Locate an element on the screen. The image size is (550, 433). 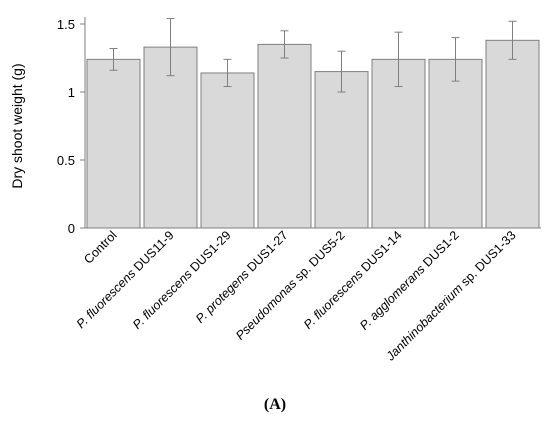
x-tick-label: Pseudomonas sp. DUS5-2 is located at coordinates (290, 285).